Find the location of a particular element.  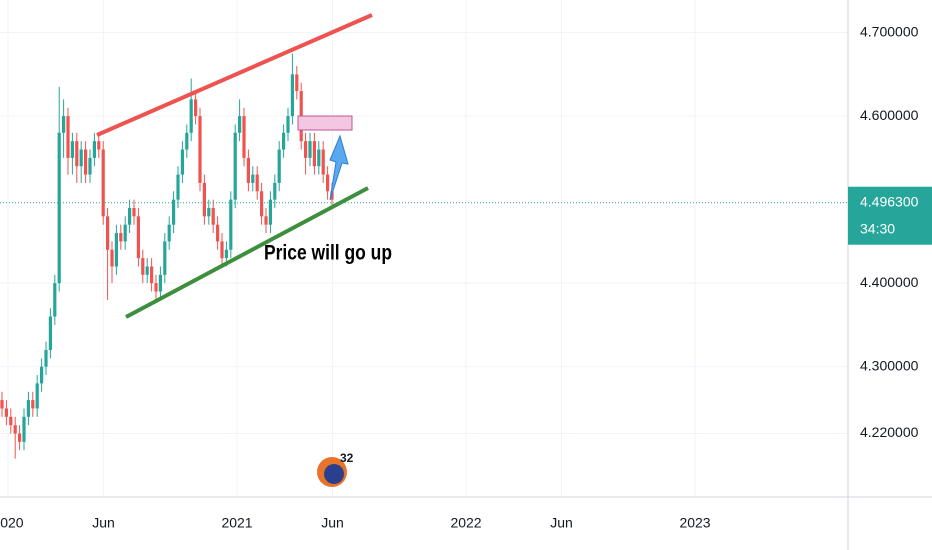

y-tick-label: 4.400000 is located at coordinates (889, 282).